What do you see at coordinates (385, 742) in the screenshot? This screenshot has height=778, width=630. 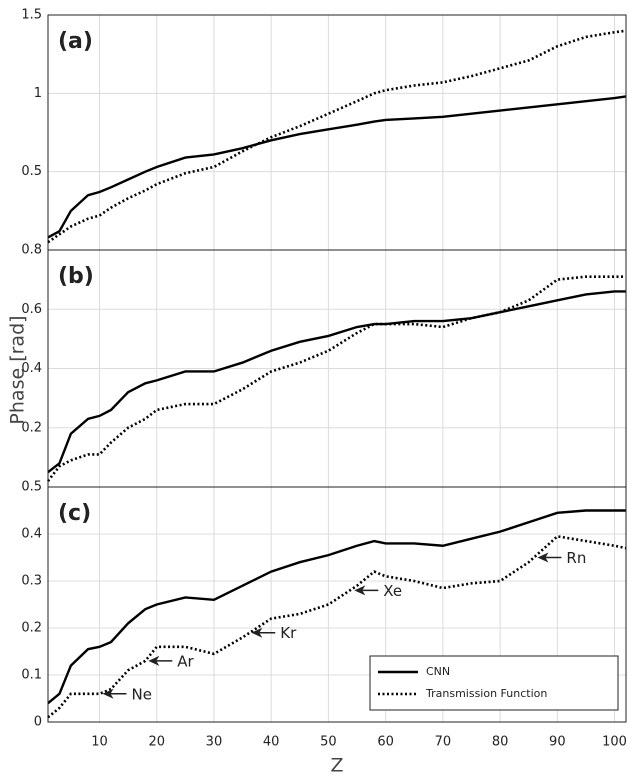 I see `x-tick-label: 60` at bounding box center [385, 742].